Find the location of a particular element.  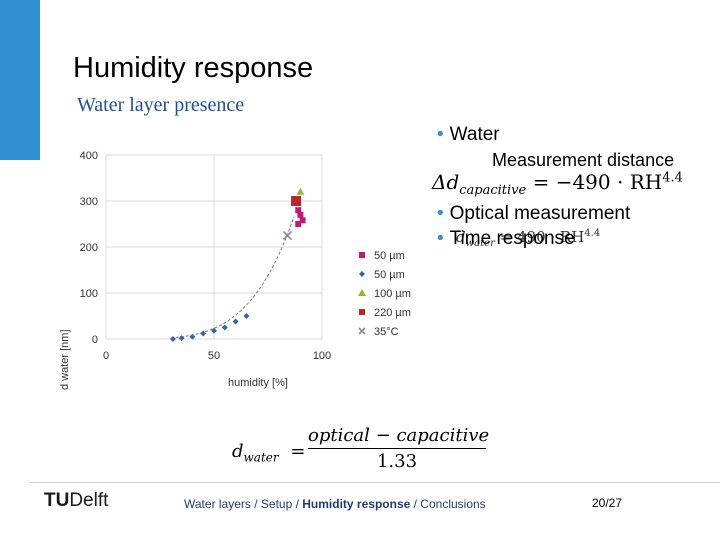

bullet-optical: • Optical measurement is located at coordinates (533, 214).